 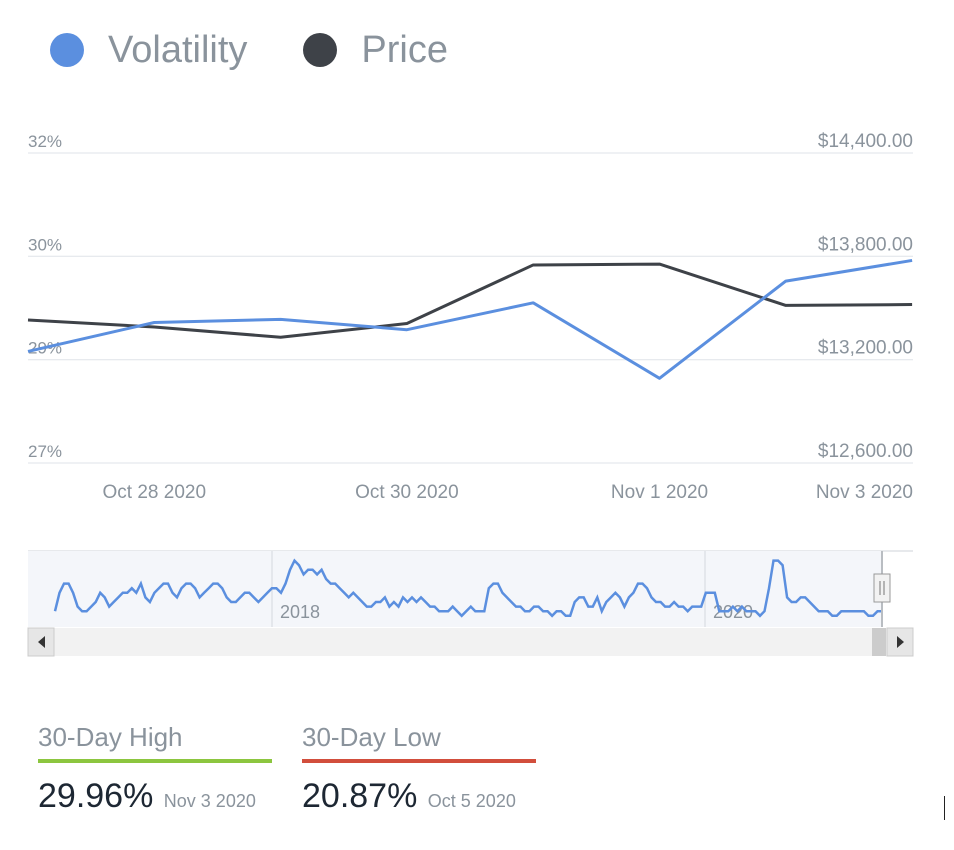 I want to click on left-axis: 32%30%29%27%, so click(x=45, y=296).